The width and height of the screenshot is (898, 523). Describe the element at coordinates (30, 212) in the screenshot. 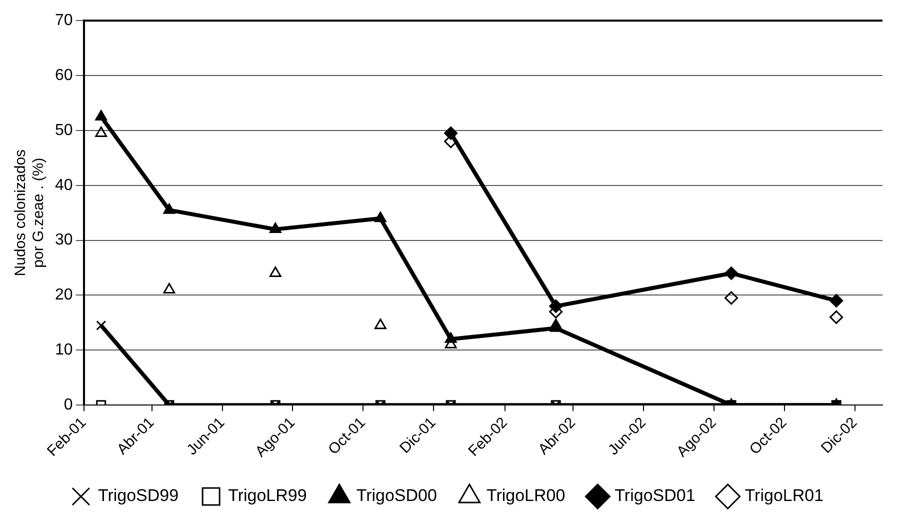

I see `y-axis-title: Nudos colonizados por G.zeae . (%)` at that location.